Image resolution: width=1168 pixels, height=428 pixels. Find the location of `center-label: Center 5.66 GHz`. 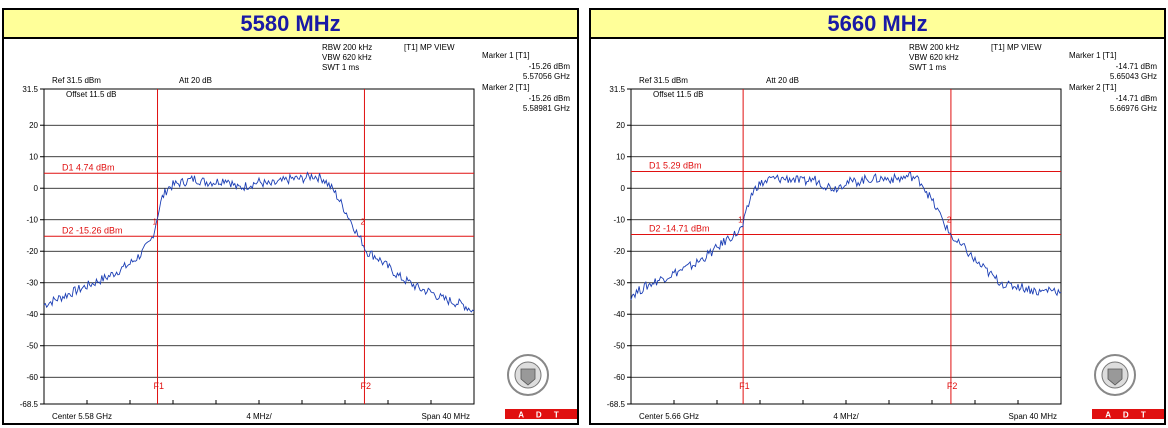

center-label: Center 5.66 GHz is located at coordinates (669, 416).